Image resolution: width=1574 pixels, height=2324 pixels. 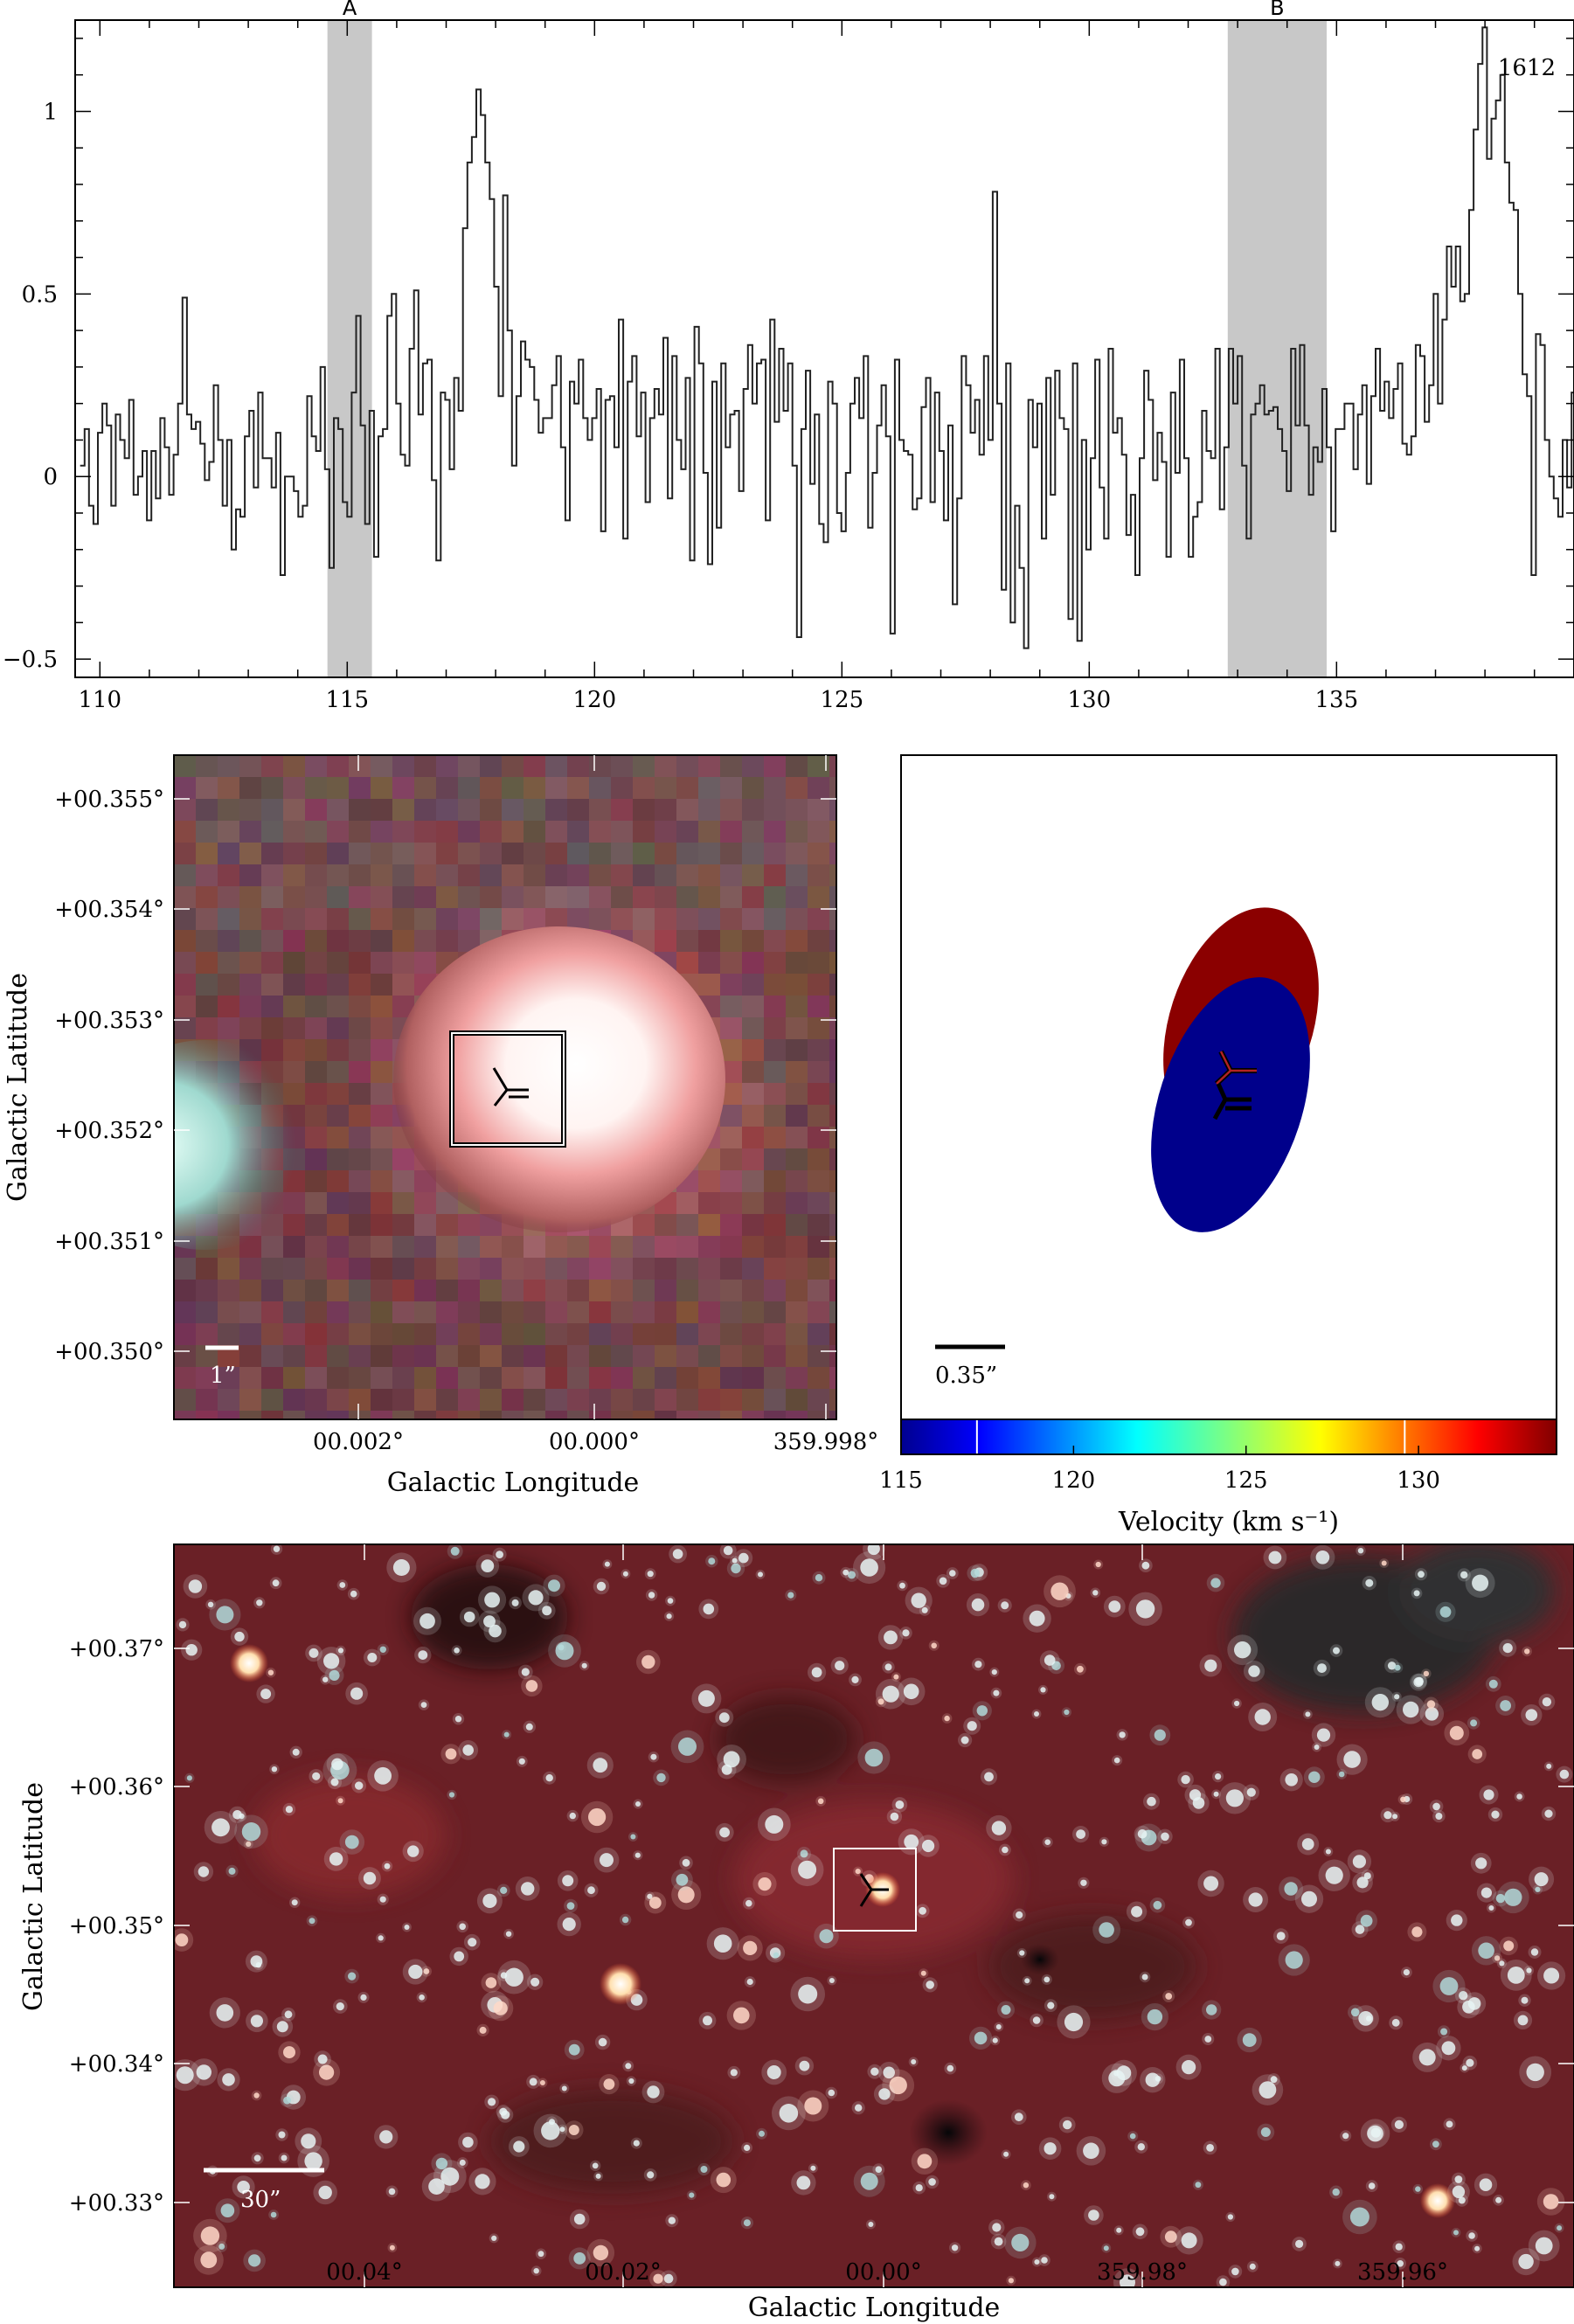 What do you see at coordinates (841, 700) in the screenshot?
I see `spectrum-x-tick-label: 125` at bounding box center [841, 700].